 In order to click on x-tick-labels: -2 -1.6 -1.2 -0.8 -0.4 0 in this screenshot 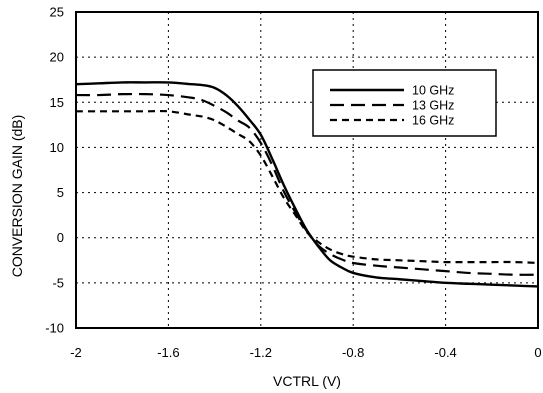, I will do `click(305, 352)`.